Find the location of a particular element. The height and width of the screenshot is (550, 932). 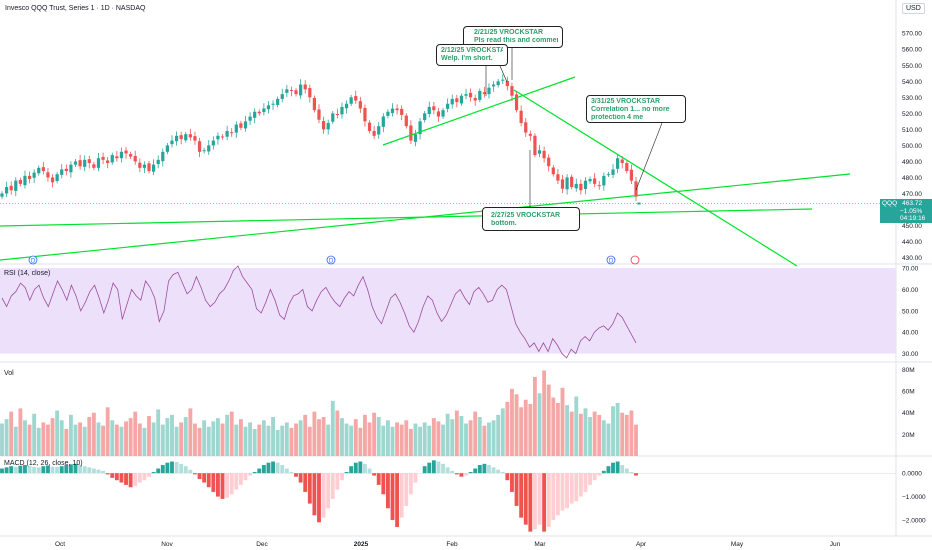

currency-label: USD is located at coordinates (913, 8).